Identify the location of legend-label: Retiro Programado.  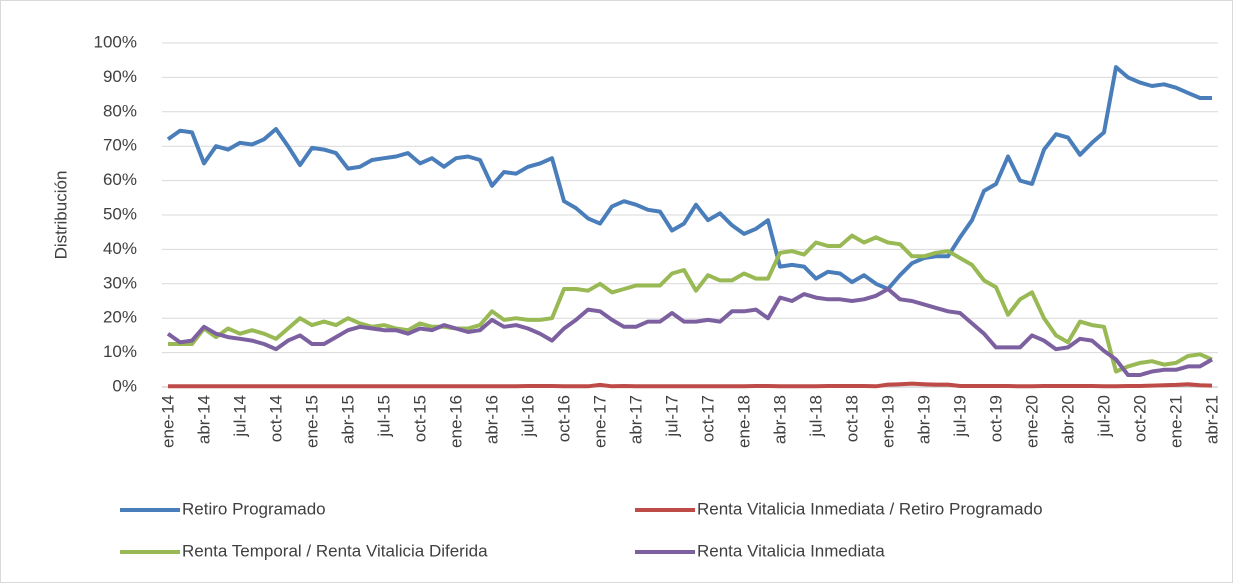
(254, 508).